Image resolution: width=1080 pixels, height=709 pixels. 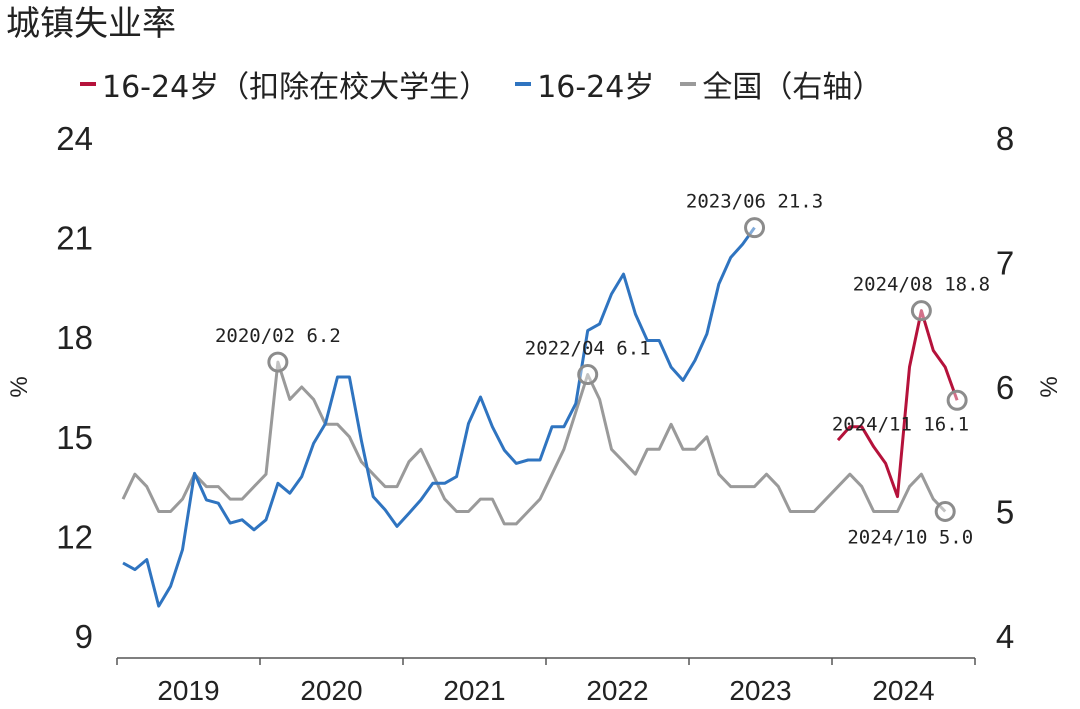 What do you see at coordinates (760, 690) in the screenshot?
I see `x-tick-label: 2023` at bounding box center [760, 690].